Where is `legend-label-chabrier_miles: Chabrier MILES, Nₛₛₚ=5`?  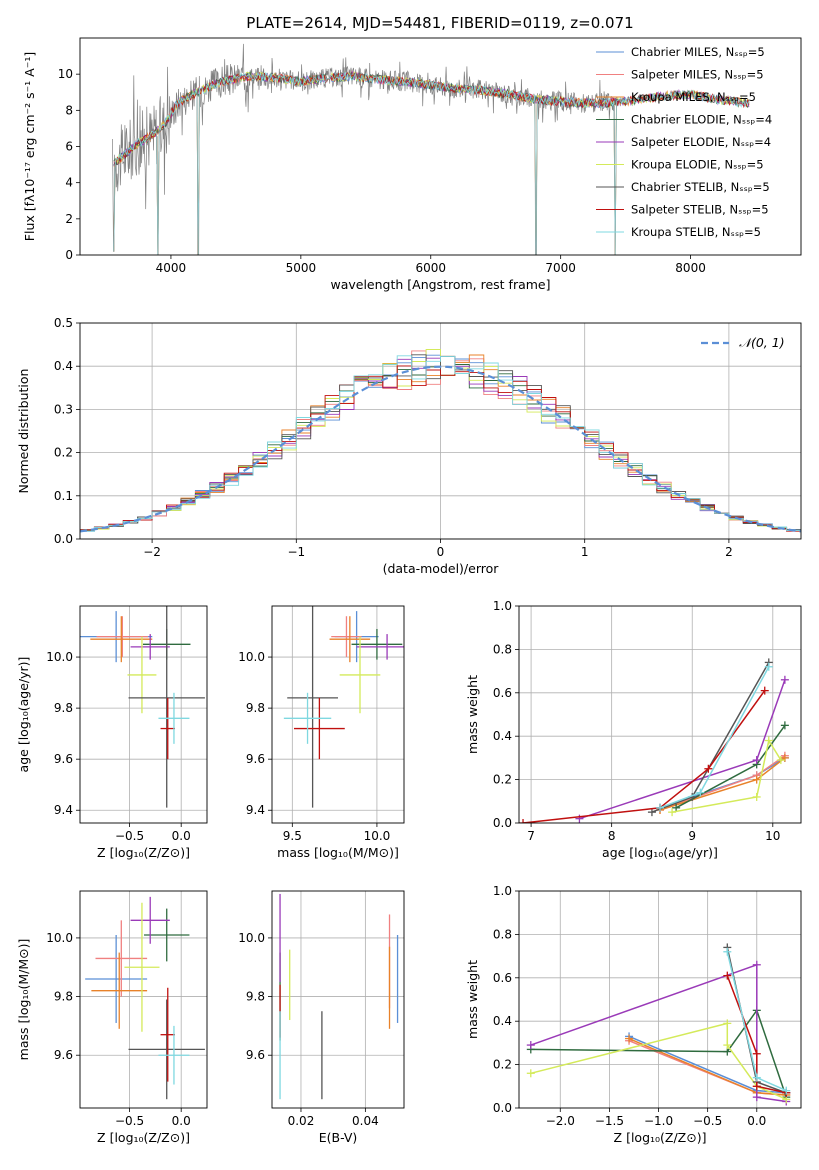
legend-label-chabrier_miles: Chabrier MILES, Nₛₛₚ=5 is located at coordinates (698, 52).